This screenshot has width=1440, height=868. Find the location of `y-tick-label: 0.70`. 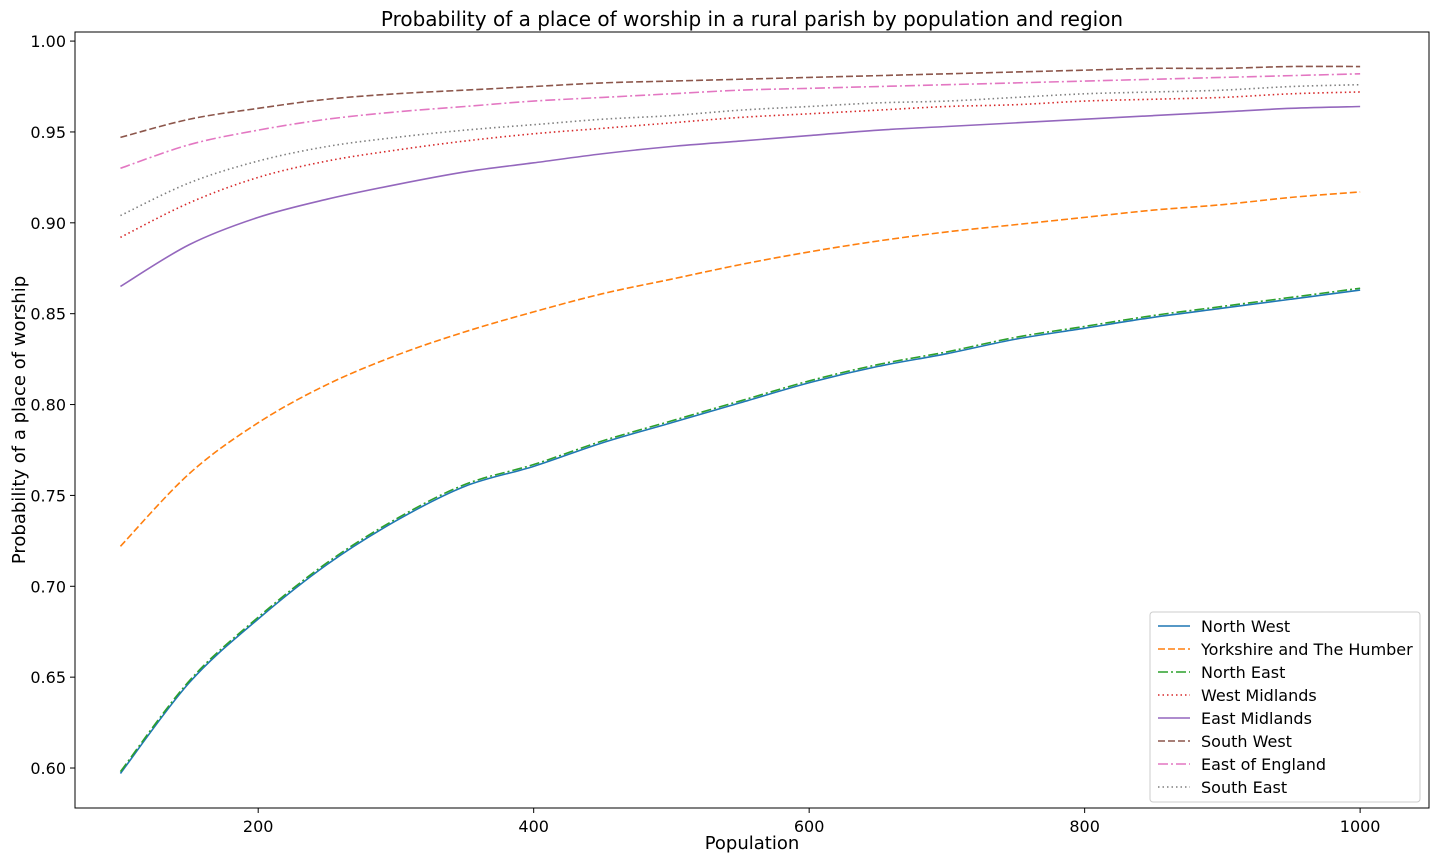

y-tick-label: 0.70 is located at coordinates (48, 586).